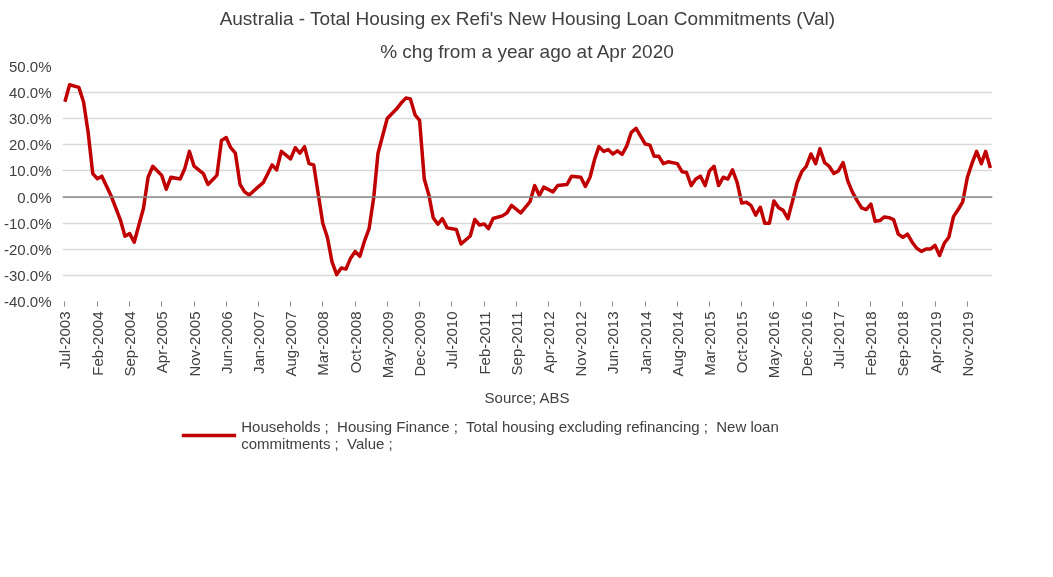 This screenshot has width=1053, height=577. I want to click on x-tick-label: May-2009, so click(387, 345).